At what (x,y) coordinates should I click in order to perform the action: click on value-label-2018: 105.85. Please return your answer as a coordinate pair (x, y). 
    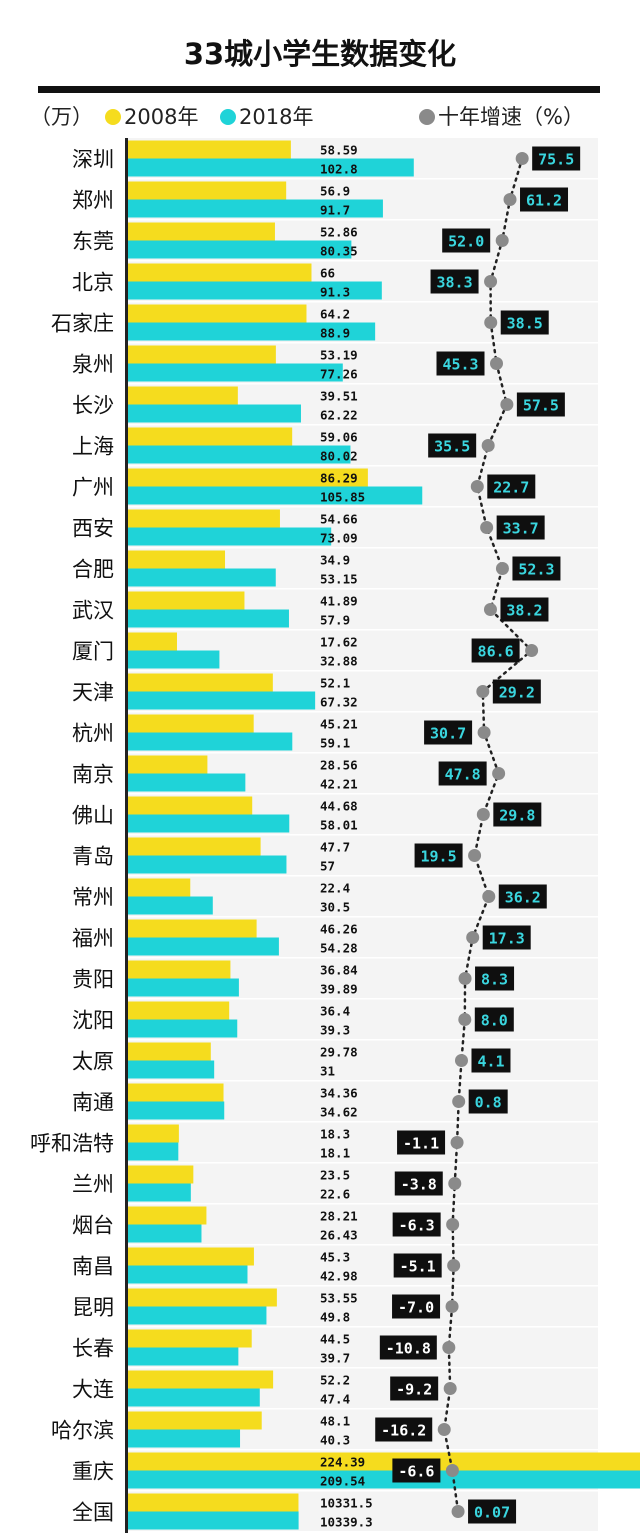
    Looking at the image, I should click on (342, 497).